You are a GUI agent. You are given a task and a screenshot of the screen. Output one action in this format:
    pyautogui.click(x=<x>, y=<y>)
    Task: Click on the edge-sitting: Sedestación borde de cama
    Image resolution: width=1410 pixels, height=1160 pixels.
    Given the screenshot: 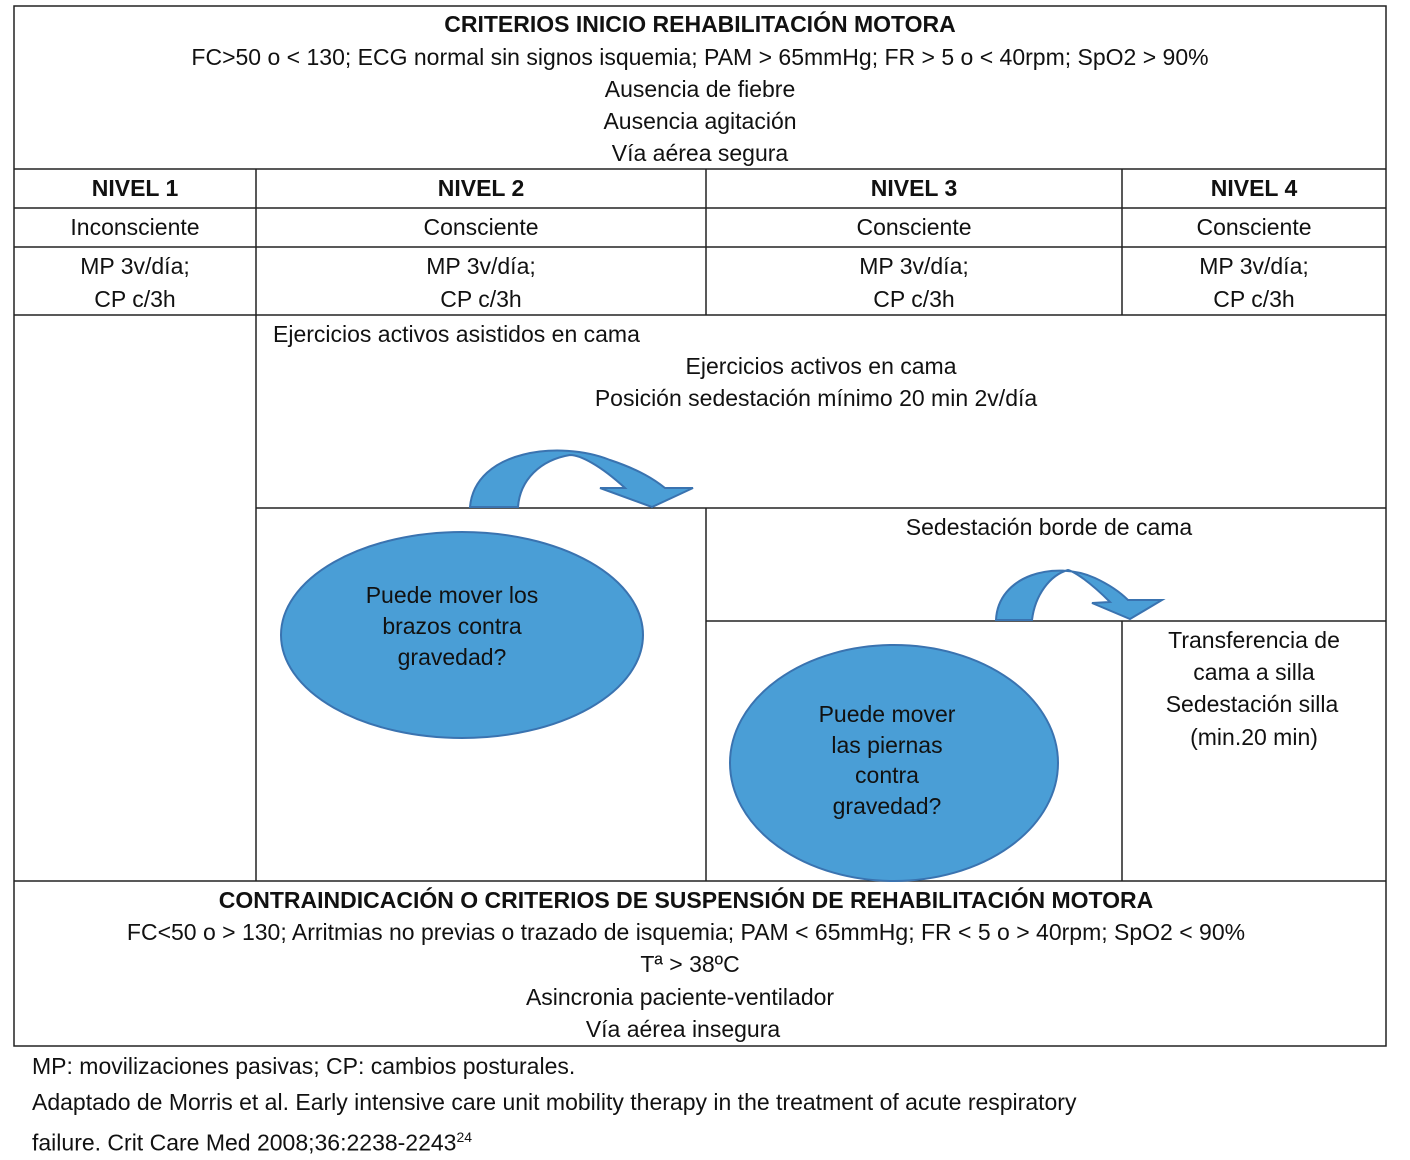 What is the action you would take?
    pyautogui.click(x=1049, y=527)
    